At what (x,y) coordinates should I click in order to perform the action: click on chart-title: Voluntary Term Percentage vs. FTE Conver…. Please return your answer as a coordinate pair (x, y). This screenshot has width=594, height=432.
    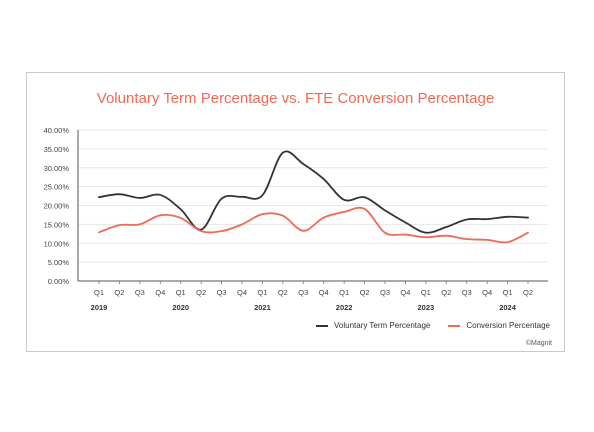
    Looking at the image, I should click on (295, 98).